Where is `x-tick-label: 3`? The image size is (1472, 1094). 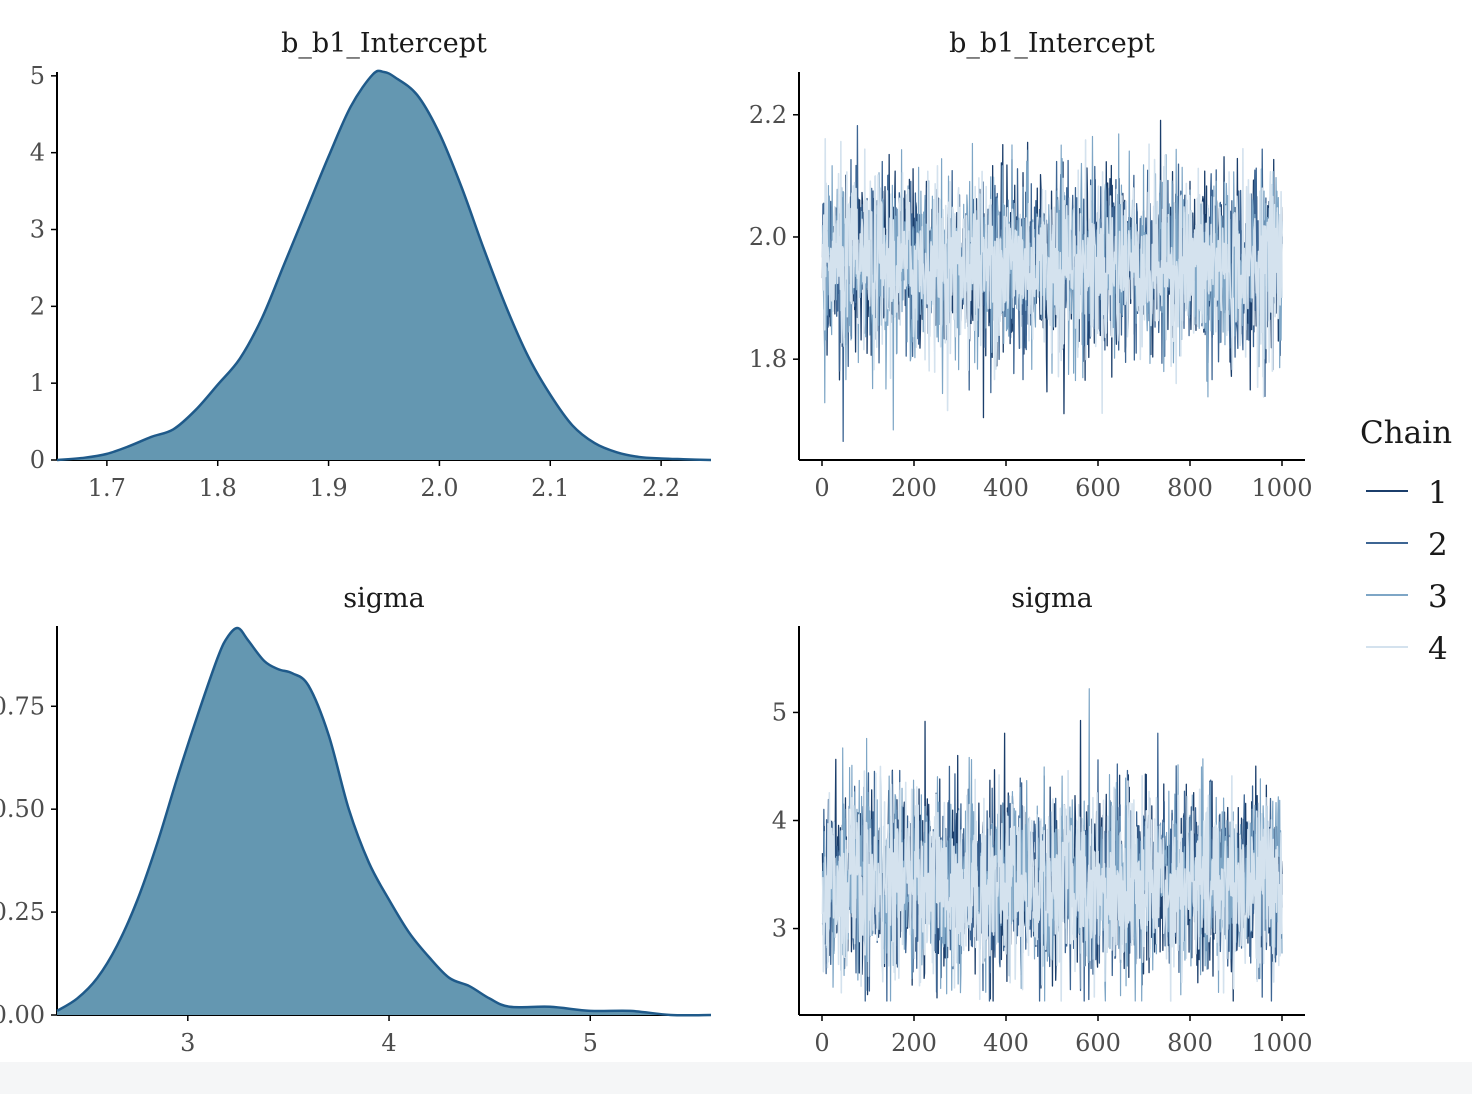 x-tick-label: 3 is located at coordinates (187, 1043).